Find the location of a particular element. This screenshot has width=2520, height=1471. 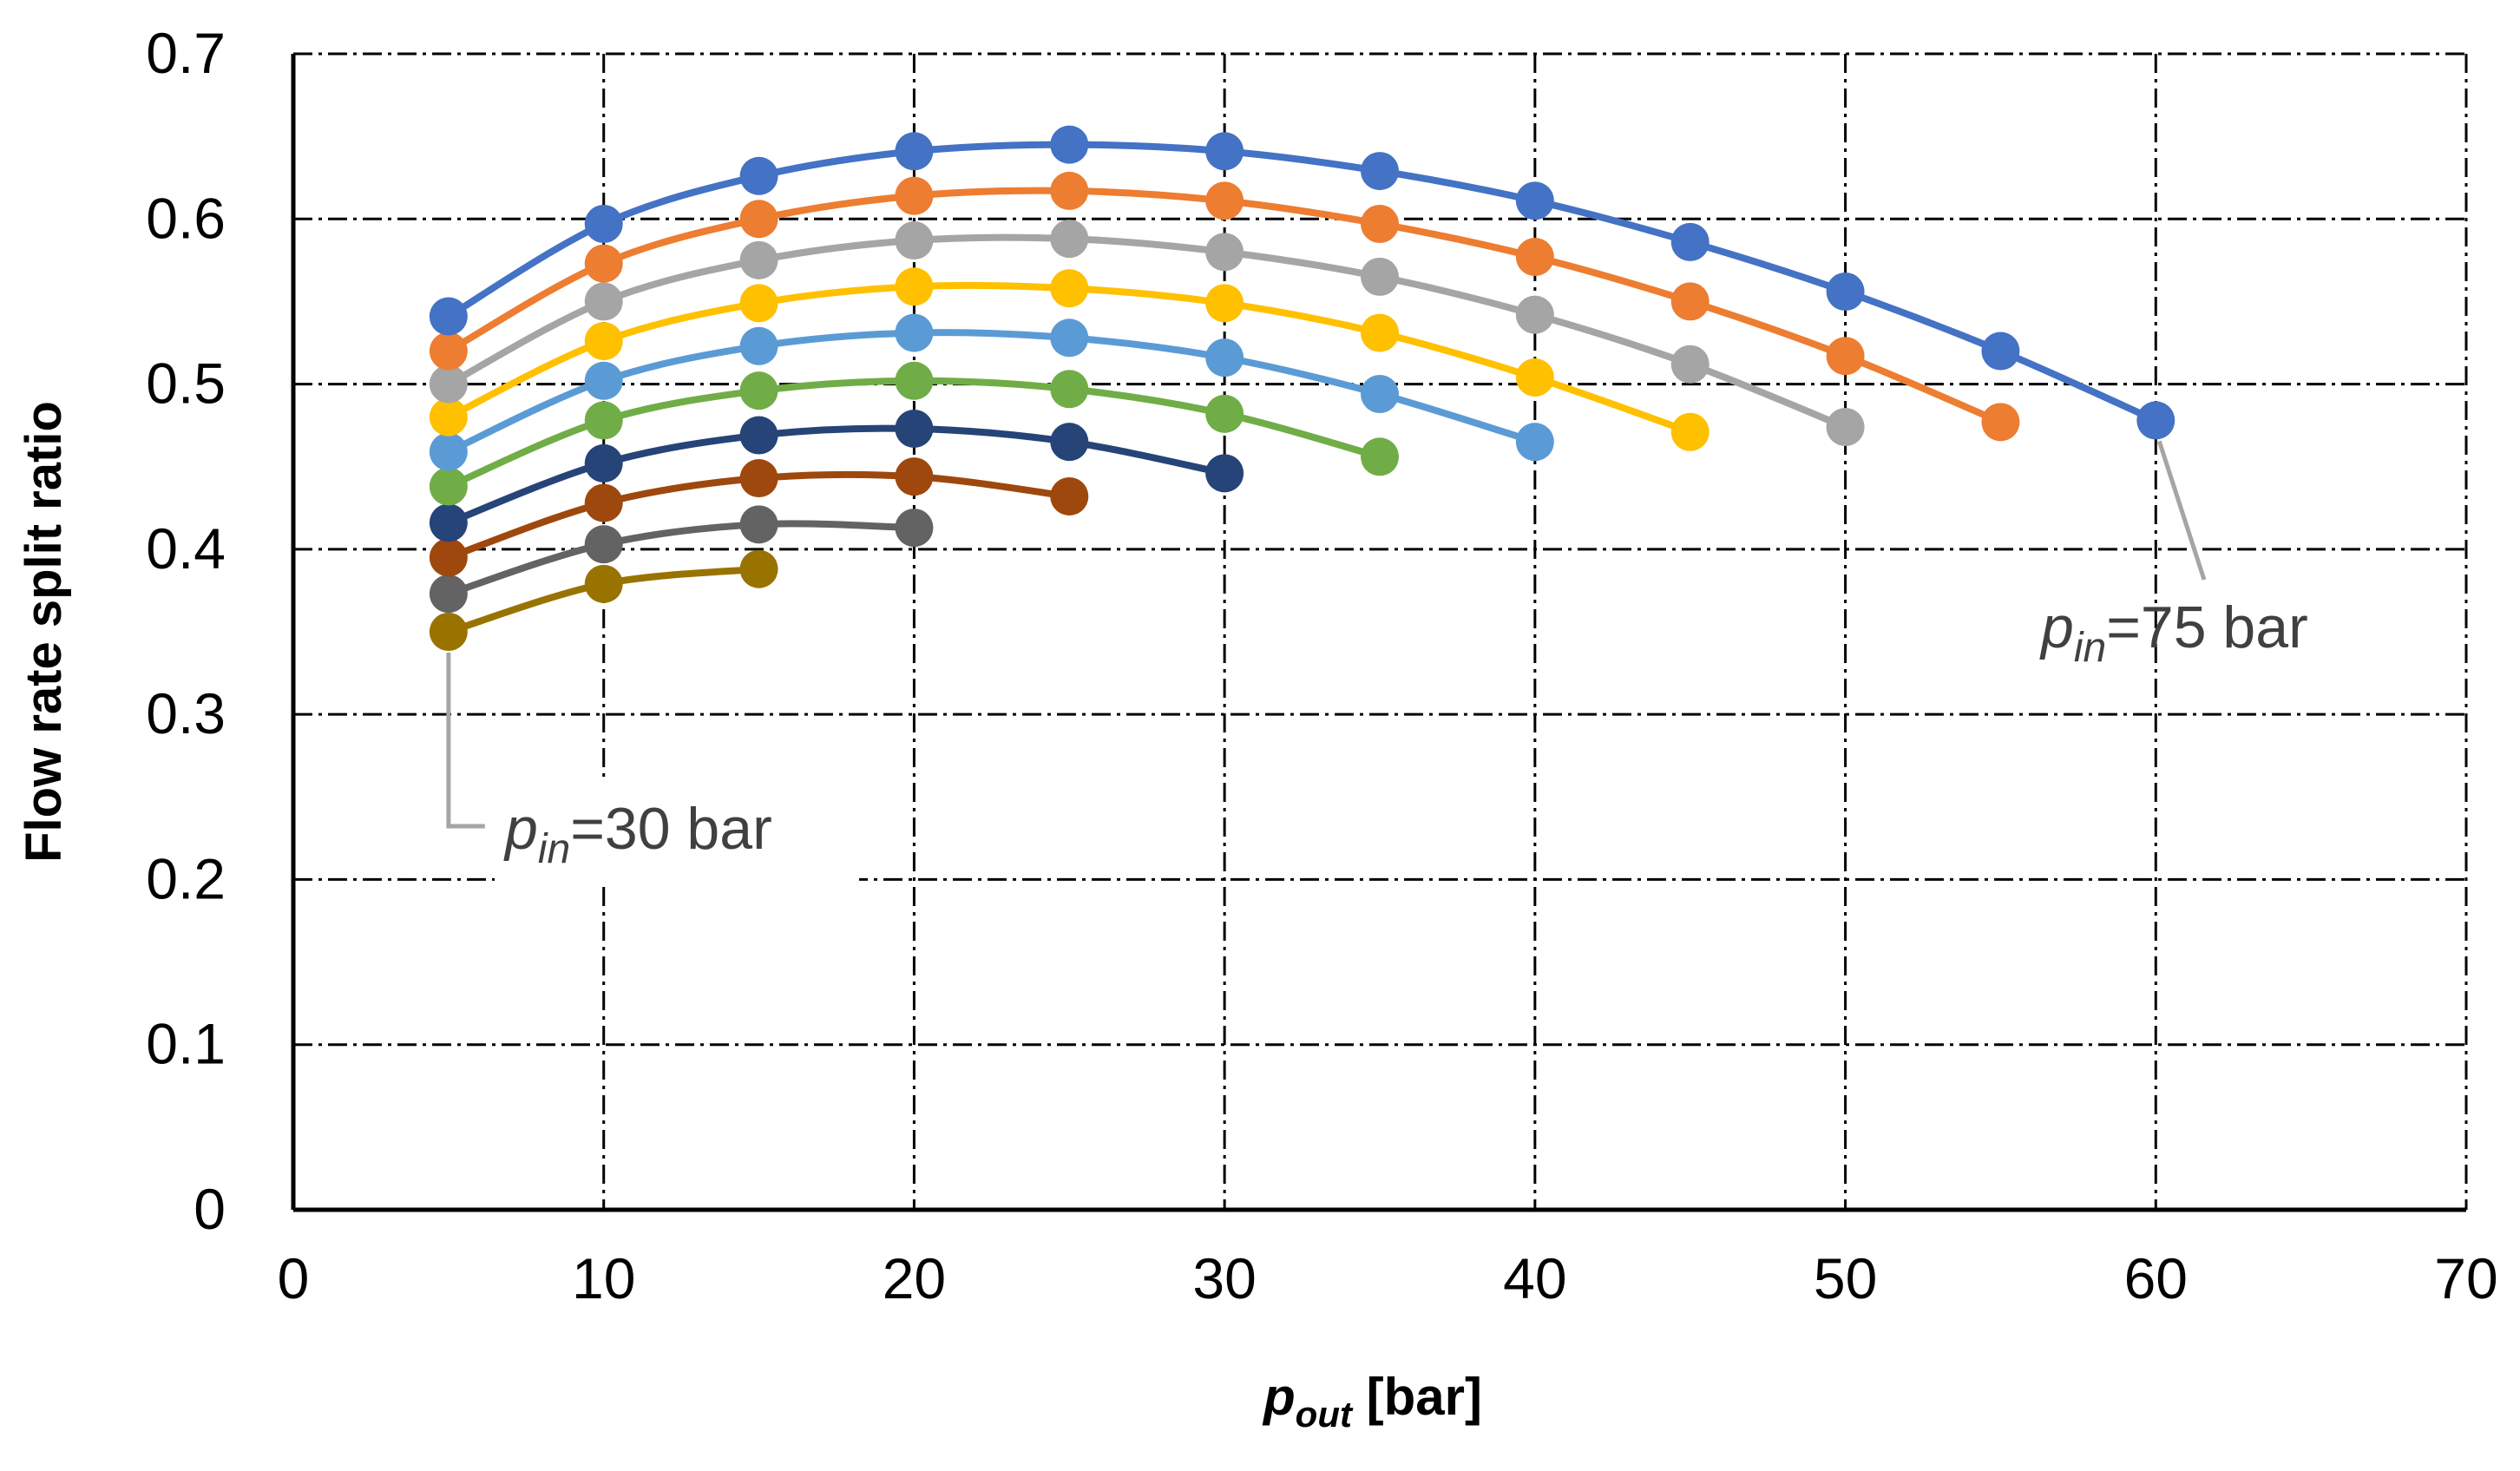

x-tick-label: 30 is located at coordinates (1224, 1278).